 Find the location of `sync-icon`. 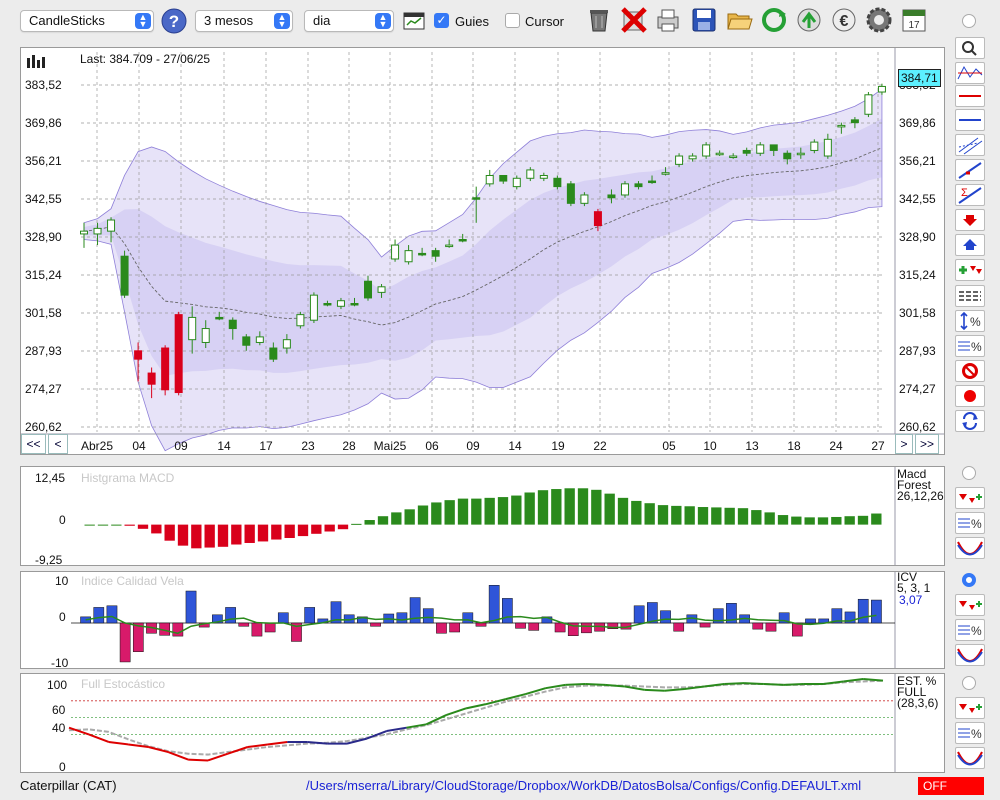

sync-icon is located at coordinates (809, 20).